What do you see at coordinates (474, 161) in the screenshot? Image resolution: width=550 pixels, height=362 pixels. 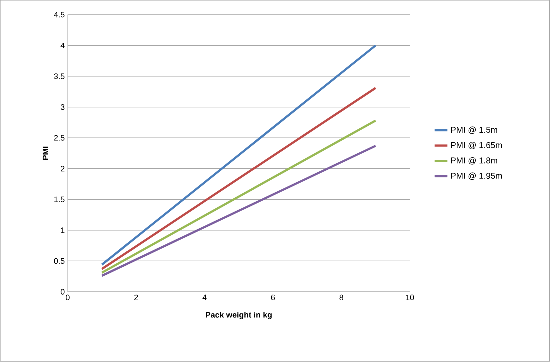 I see `legend-label: PMI @ 1.8m` at bounding box center [474, 161].